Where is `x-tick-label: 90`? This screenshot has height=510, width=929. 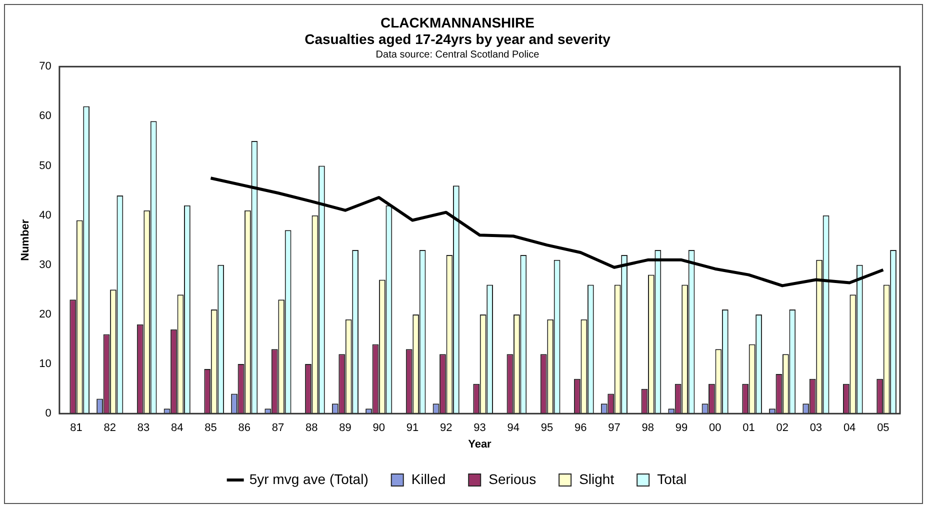
x-tick-label: 90 is located at coordinates (378, 428).